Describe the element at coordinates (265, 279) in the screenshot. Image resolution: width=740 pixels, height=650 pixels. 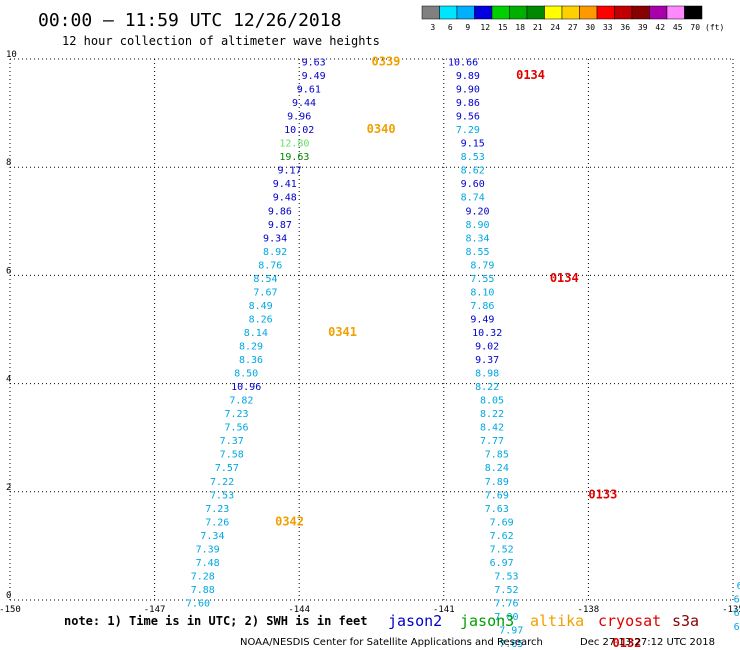
I see `data-point: 8.54` at that location.